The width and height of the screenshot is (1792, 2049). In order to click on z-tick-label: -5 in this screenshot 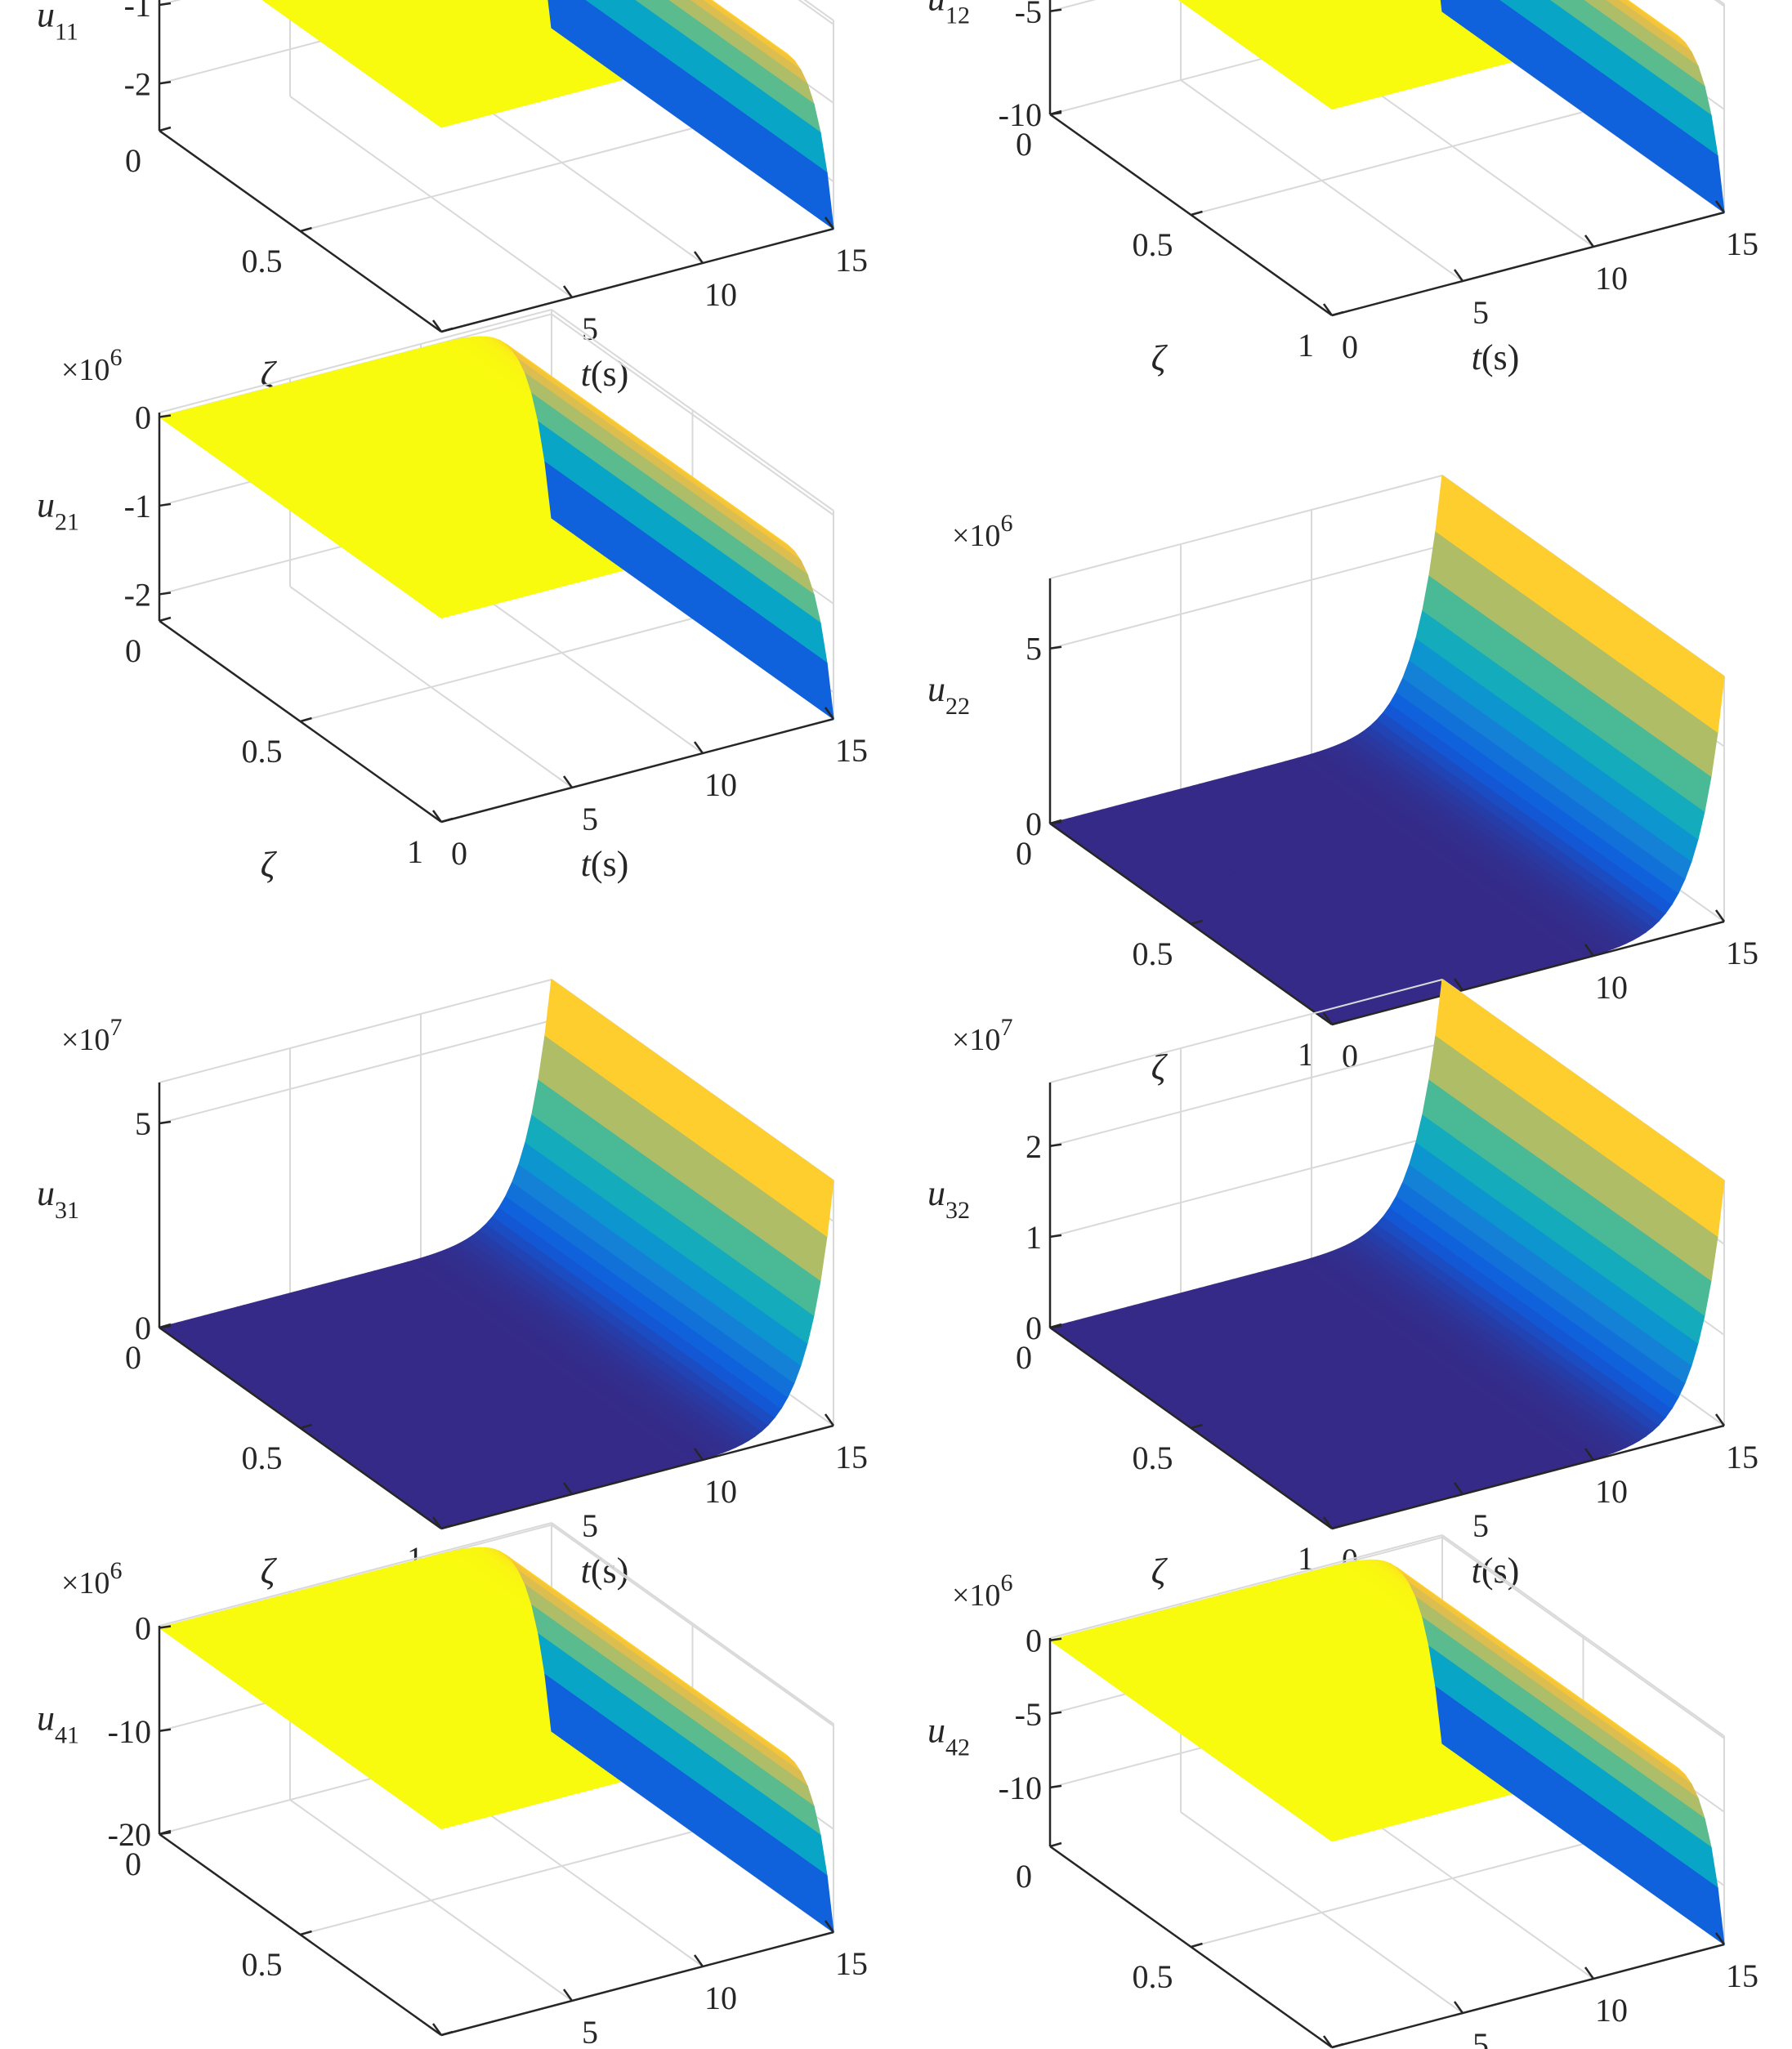, I will do `click(1028, 1714)`.